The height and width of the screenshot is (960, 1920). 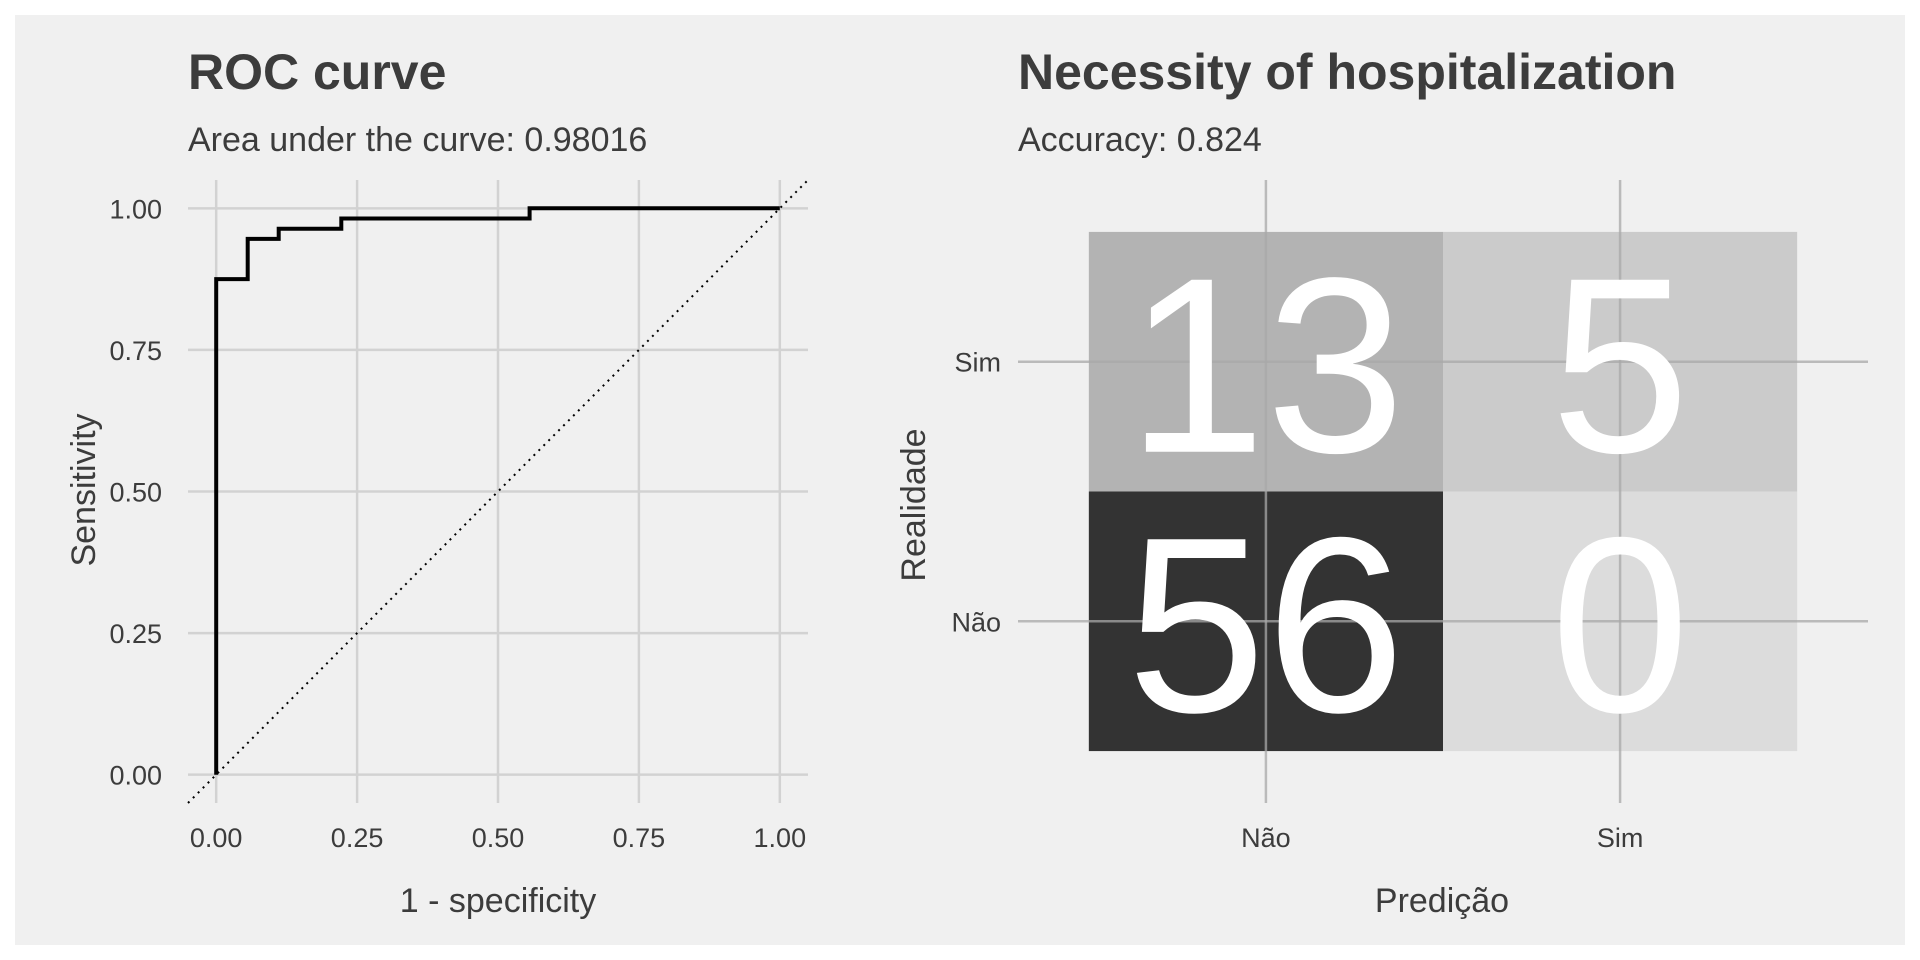 What do you see at coordinates (1266, 624) in the screenshot?
I see `cell-value-label: 56` at bounding box center [1266, 624].